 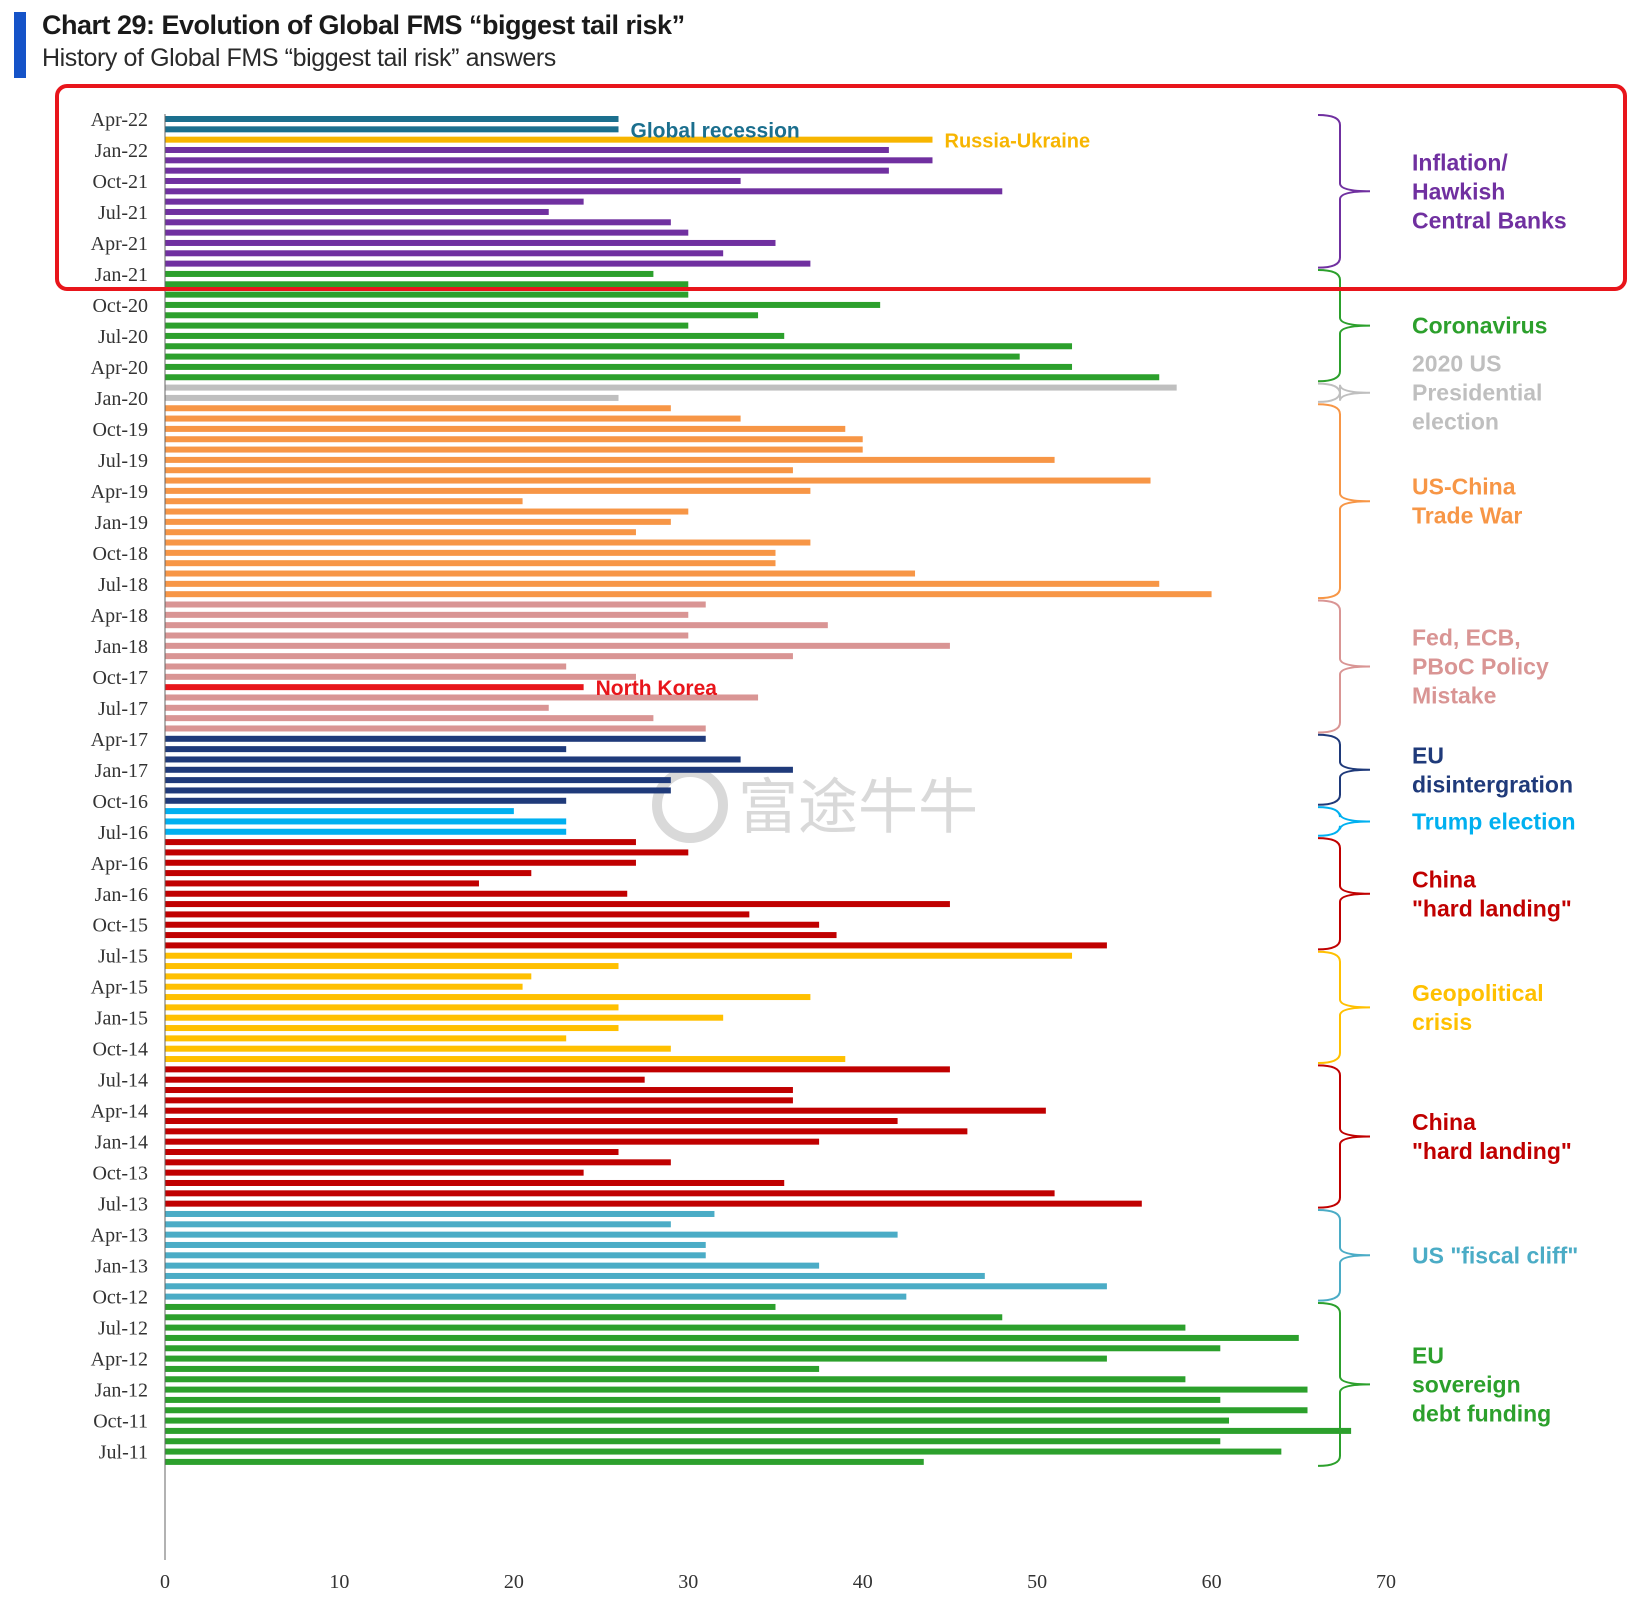 What do you see at coordinates (1018, 142) in the screenshot?
I see `annotation-russia-ukraine: Russia-Ukraine` at bounding box center [1018, 142].